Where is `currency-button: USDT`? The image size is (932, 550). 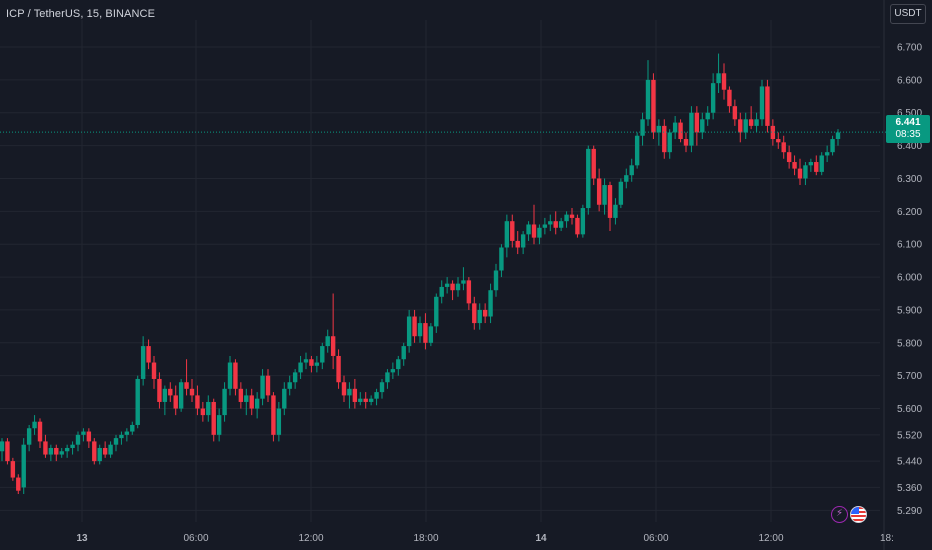
currency-button: USDT is located at coordinates (908, 14).